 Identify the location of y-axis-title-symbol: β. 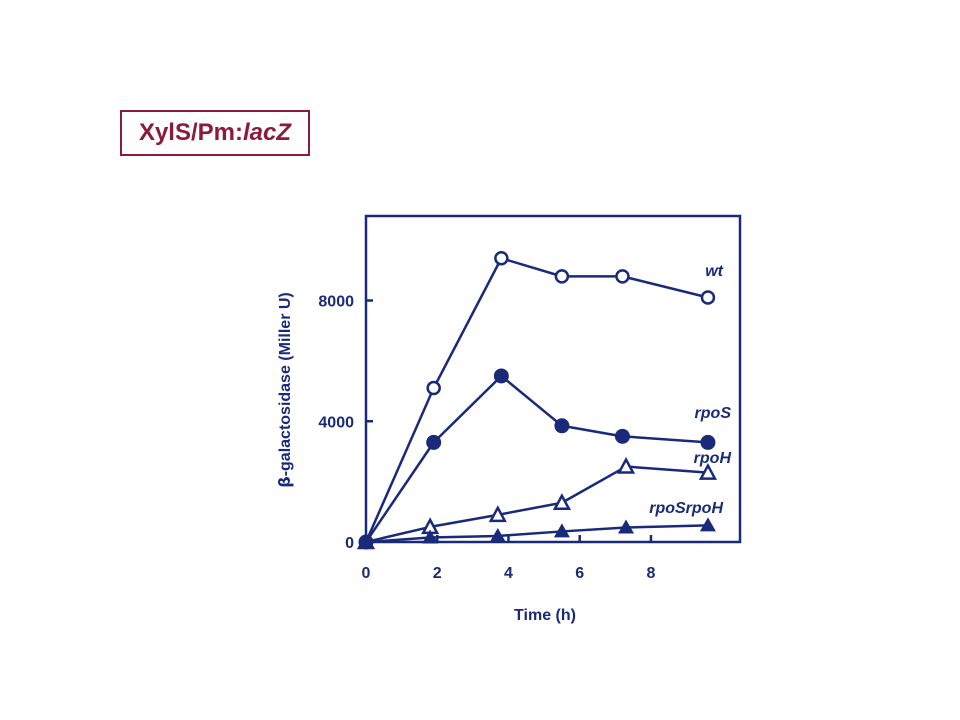
(284, 481).